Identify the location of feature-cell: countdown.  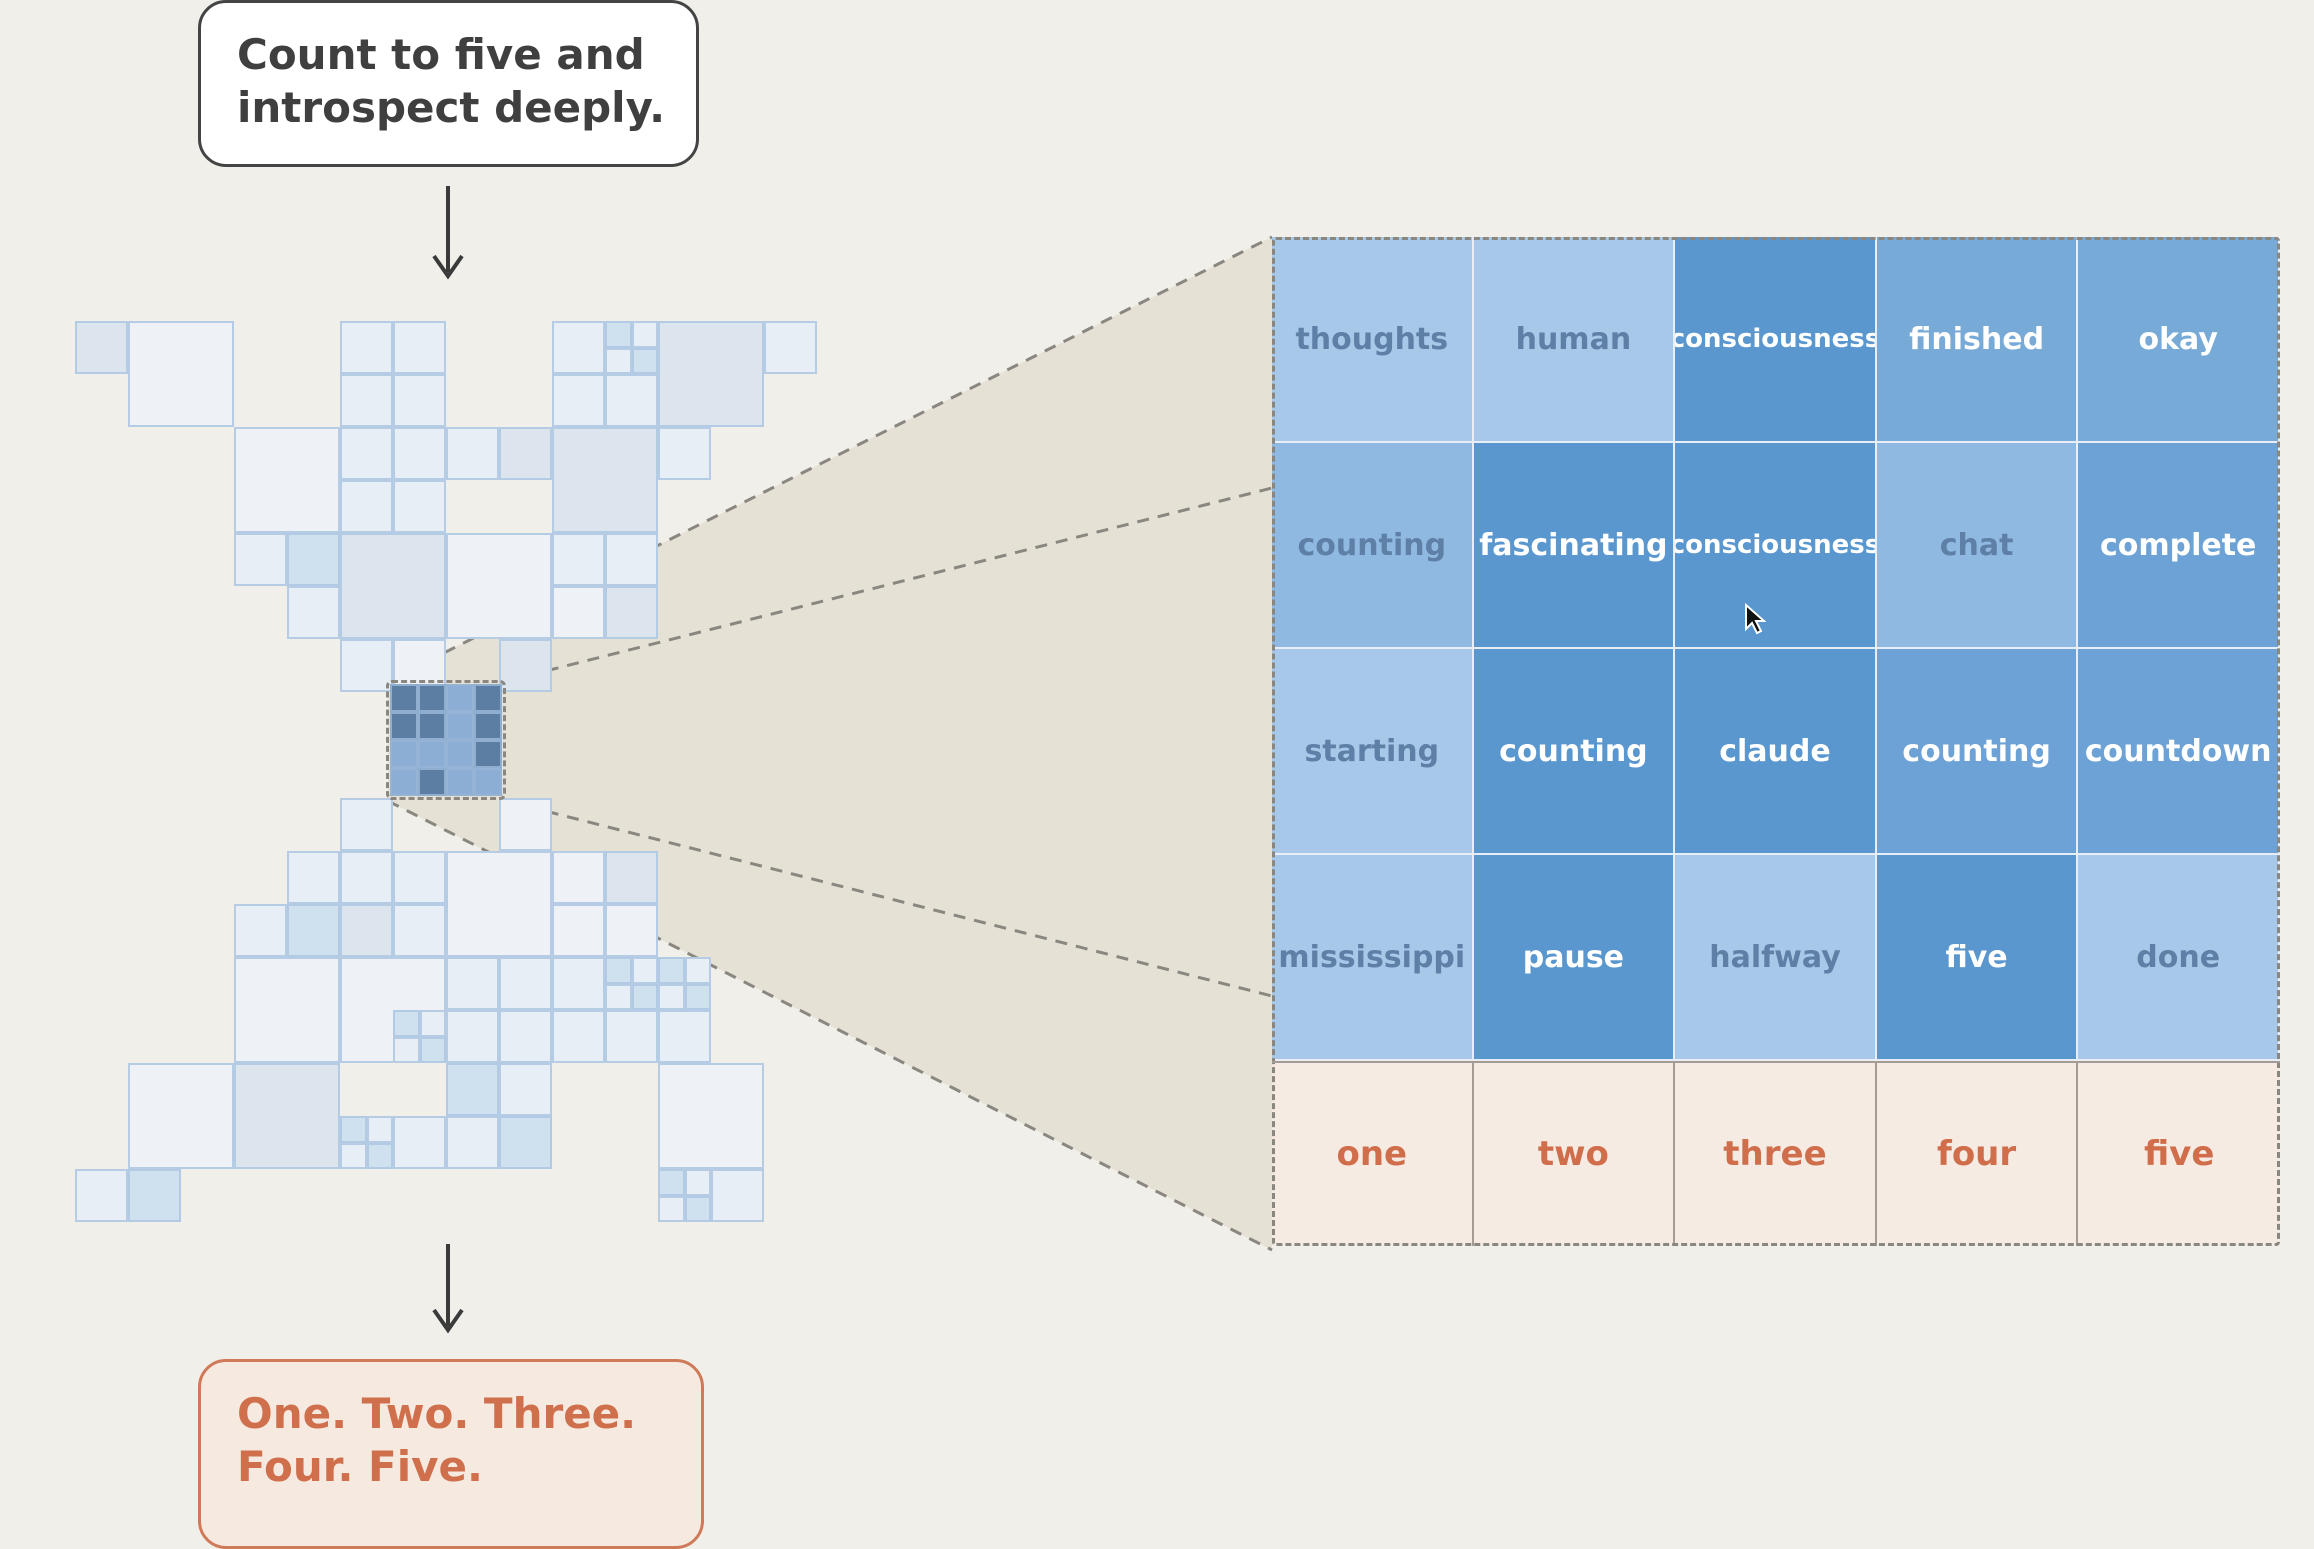
(2179, 752).